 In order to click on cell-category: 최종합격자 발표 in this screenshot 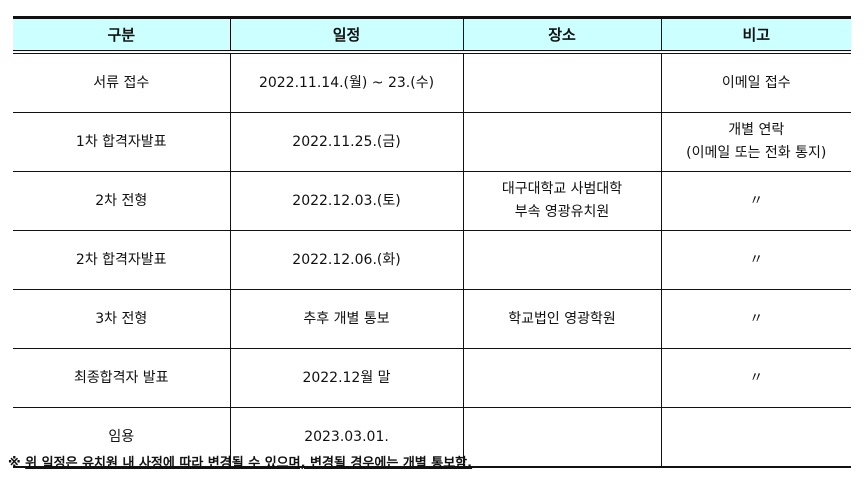, I will do `click(121, 378)`.